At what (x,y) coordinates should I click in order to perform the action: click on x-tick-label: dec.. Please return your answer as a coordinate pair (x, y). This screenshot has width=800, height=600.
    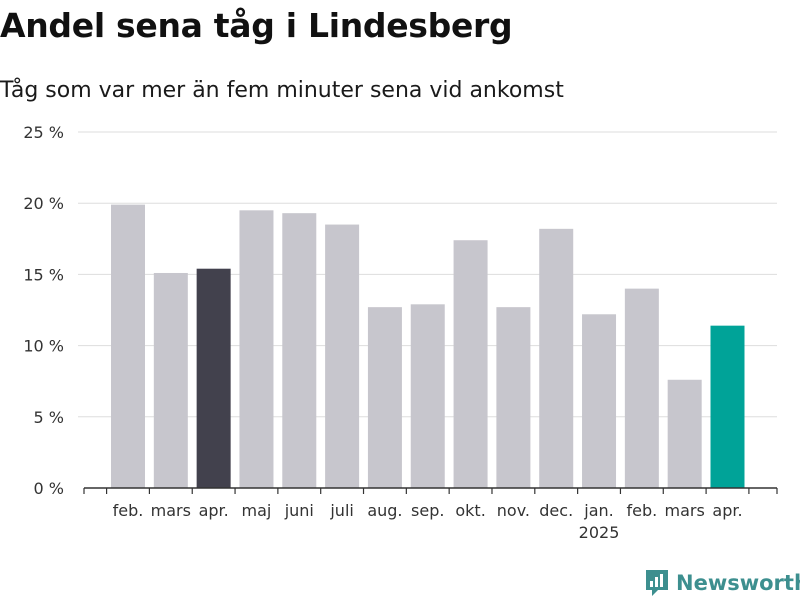
    Looking at the image, I should click on (556, 510).